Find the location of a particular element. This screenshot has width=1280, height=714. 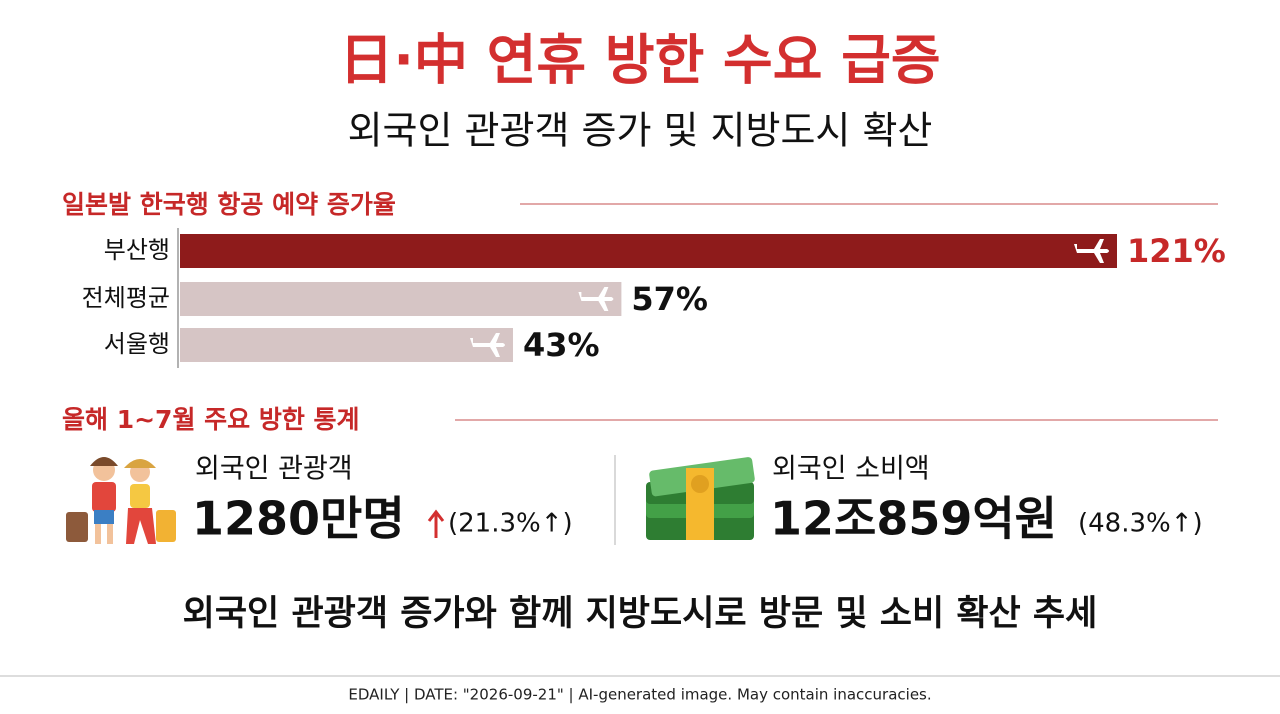

travelers-icon is located at coordinates (121, 500).